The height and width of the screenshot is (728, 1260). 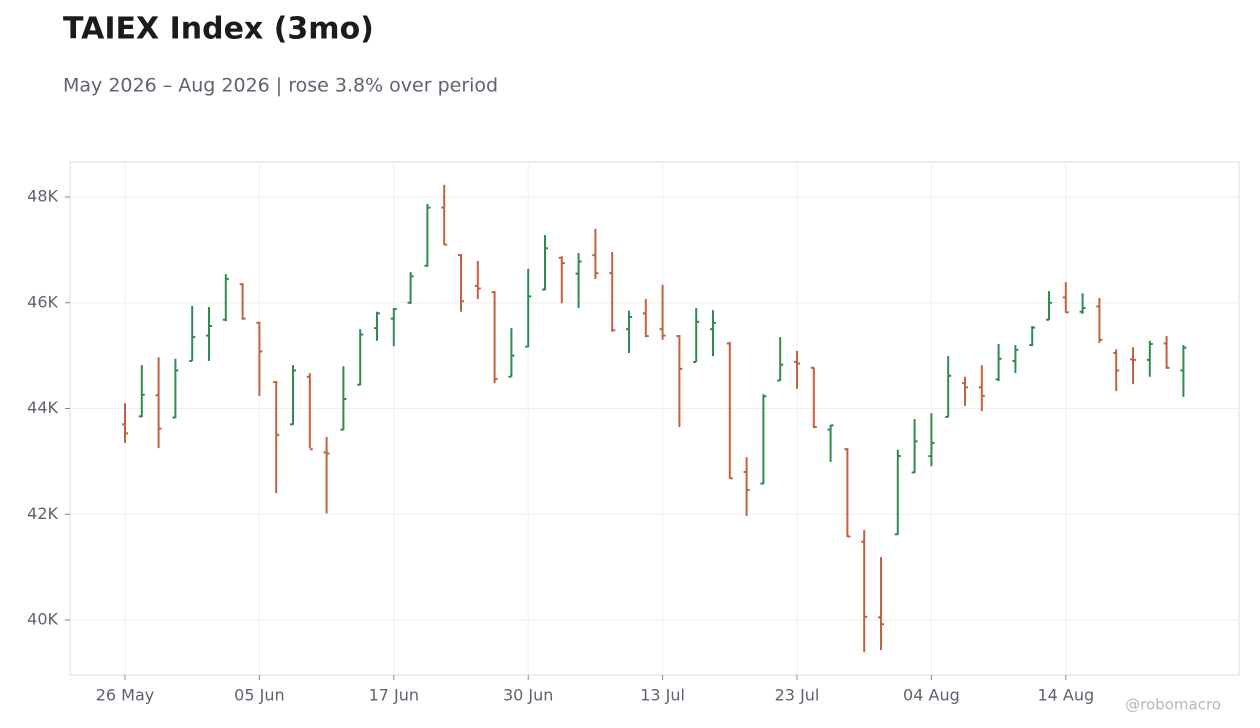 I want to click on x-tick-label: 05 Jun, so click(x=259, y=695).